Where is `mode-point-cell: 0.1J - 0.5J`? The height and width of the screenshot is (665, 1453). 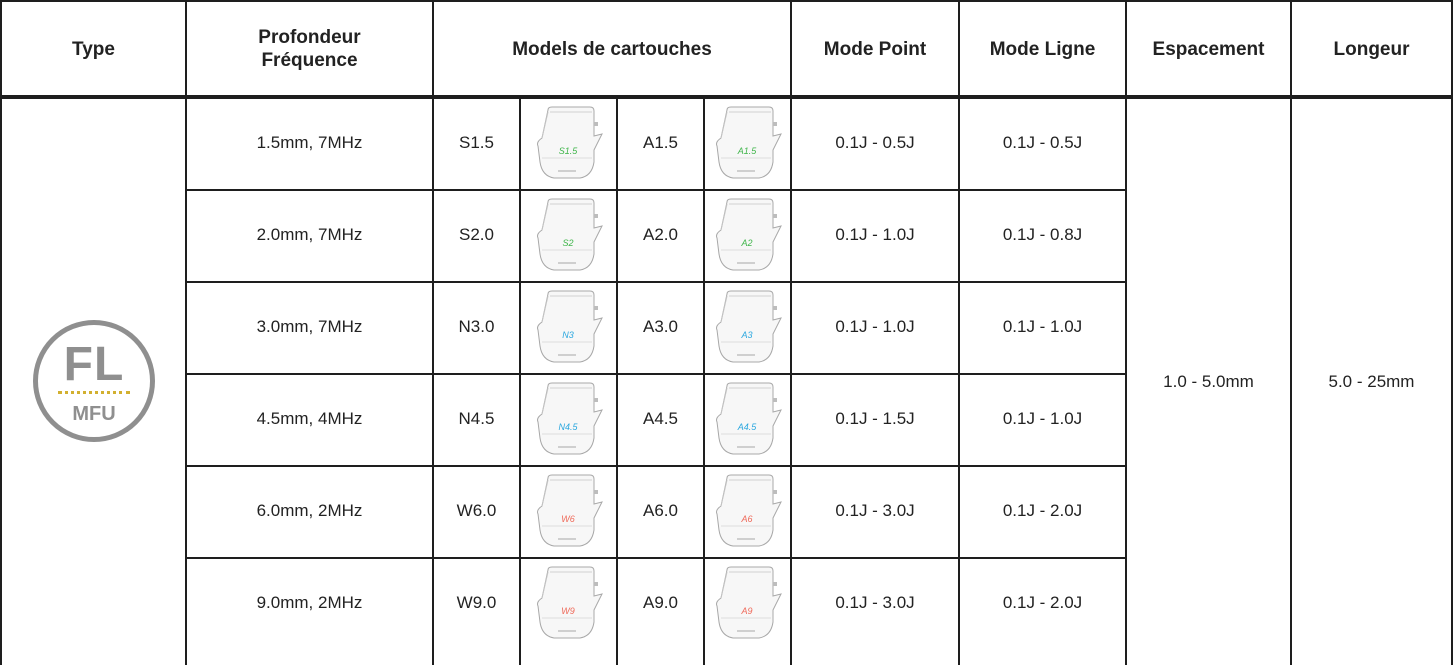 mode-point-cell: 0.1J - 0.5J is located at coordinates (875, 142).